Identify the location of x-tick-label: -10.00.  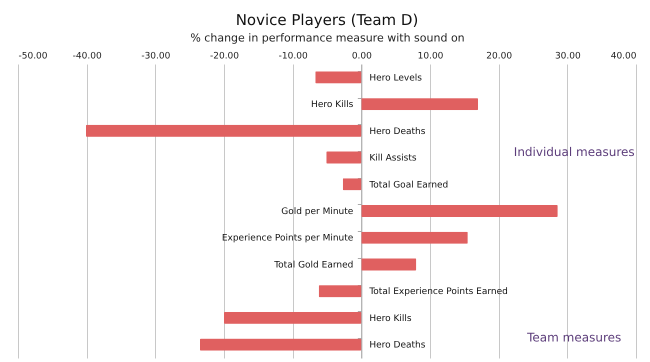
(293, 57).